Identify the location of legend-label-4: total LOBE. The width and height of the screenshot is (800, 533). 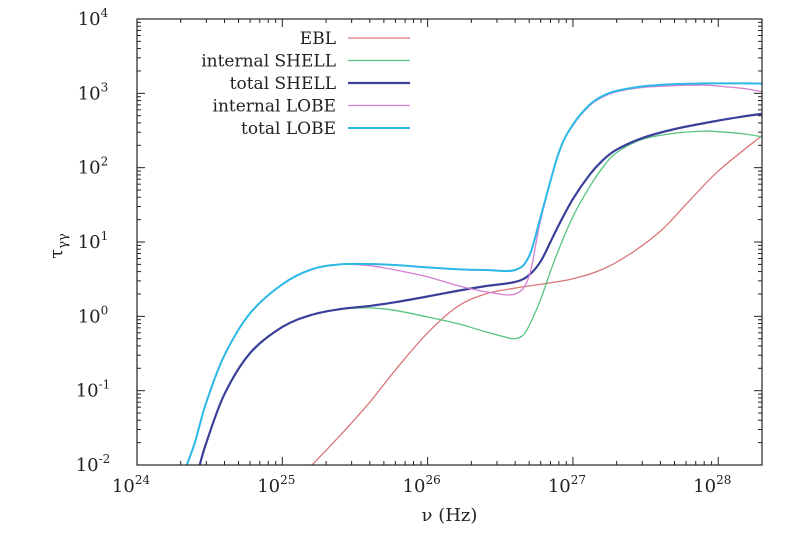
(288, 129).